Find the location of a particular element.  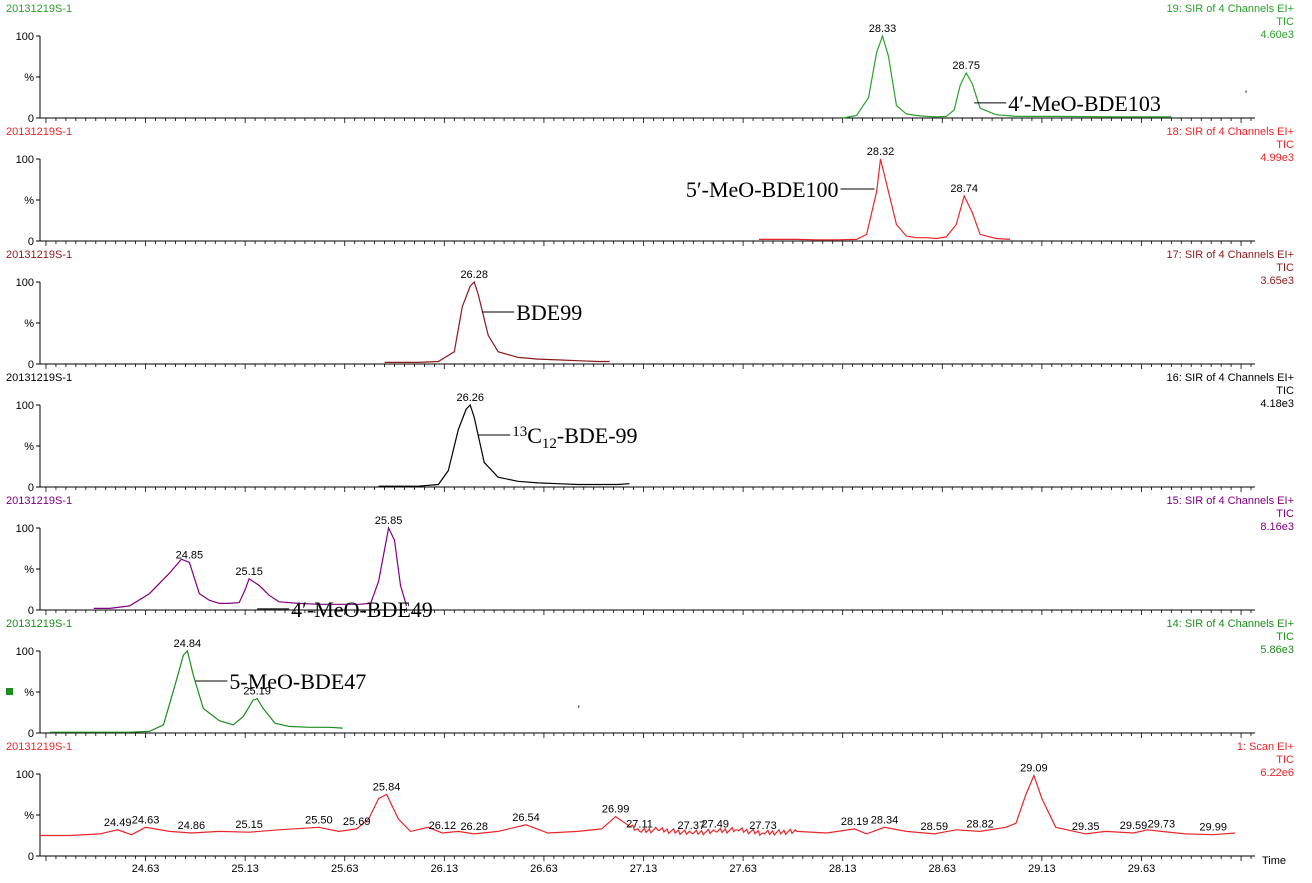

peak-label: 28.59 is located at coordinates (935, 827).